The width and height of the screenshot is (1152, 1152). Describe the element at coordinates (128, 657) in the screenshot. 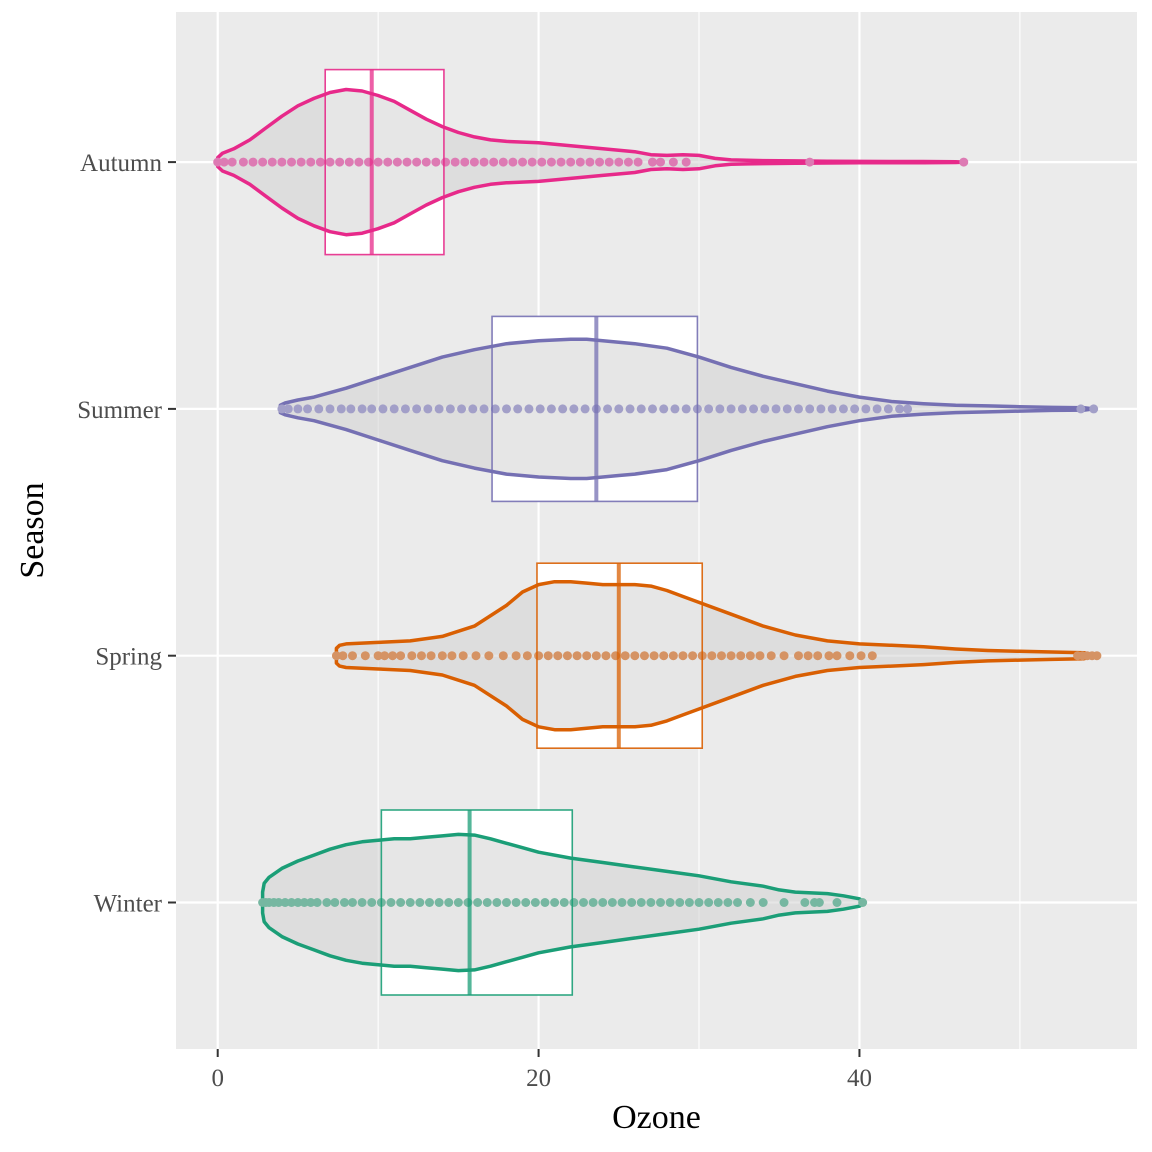

I see `y-tick-label: Spring` at that location.